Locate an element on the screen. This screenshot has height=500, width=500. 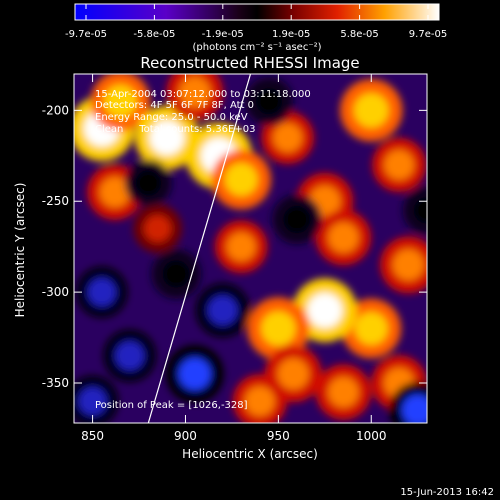
annotation-time-range: 15-Apr-2004 03:07:12.000 to 03:11:18.000 is located at coordinates (203, 94).